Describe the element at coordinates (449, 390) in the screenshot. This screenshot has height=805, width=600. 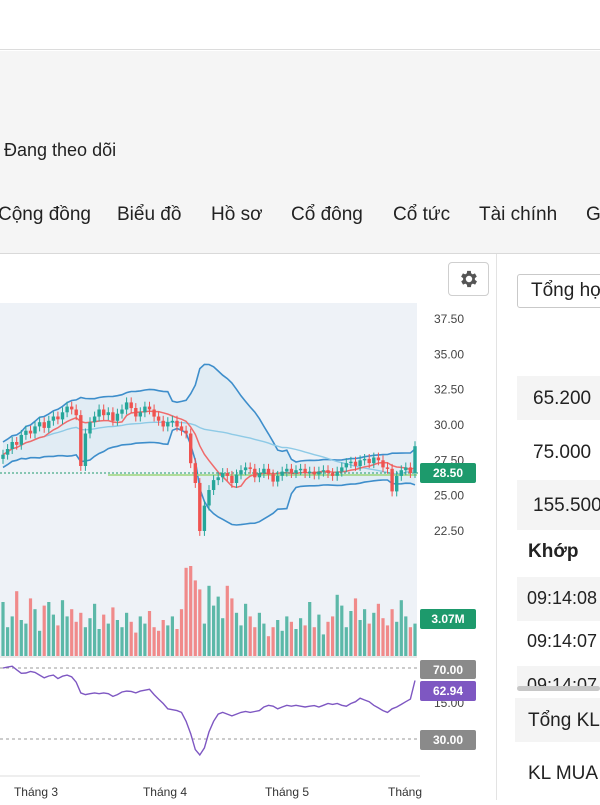
I see `price-tick-2: 32.50` at that location.